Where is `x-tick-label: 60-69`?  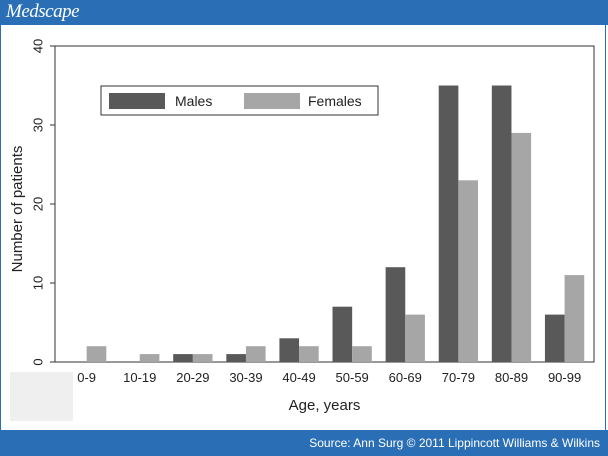
x-tick-label: 60-69 is located at coordinates (405, 377).